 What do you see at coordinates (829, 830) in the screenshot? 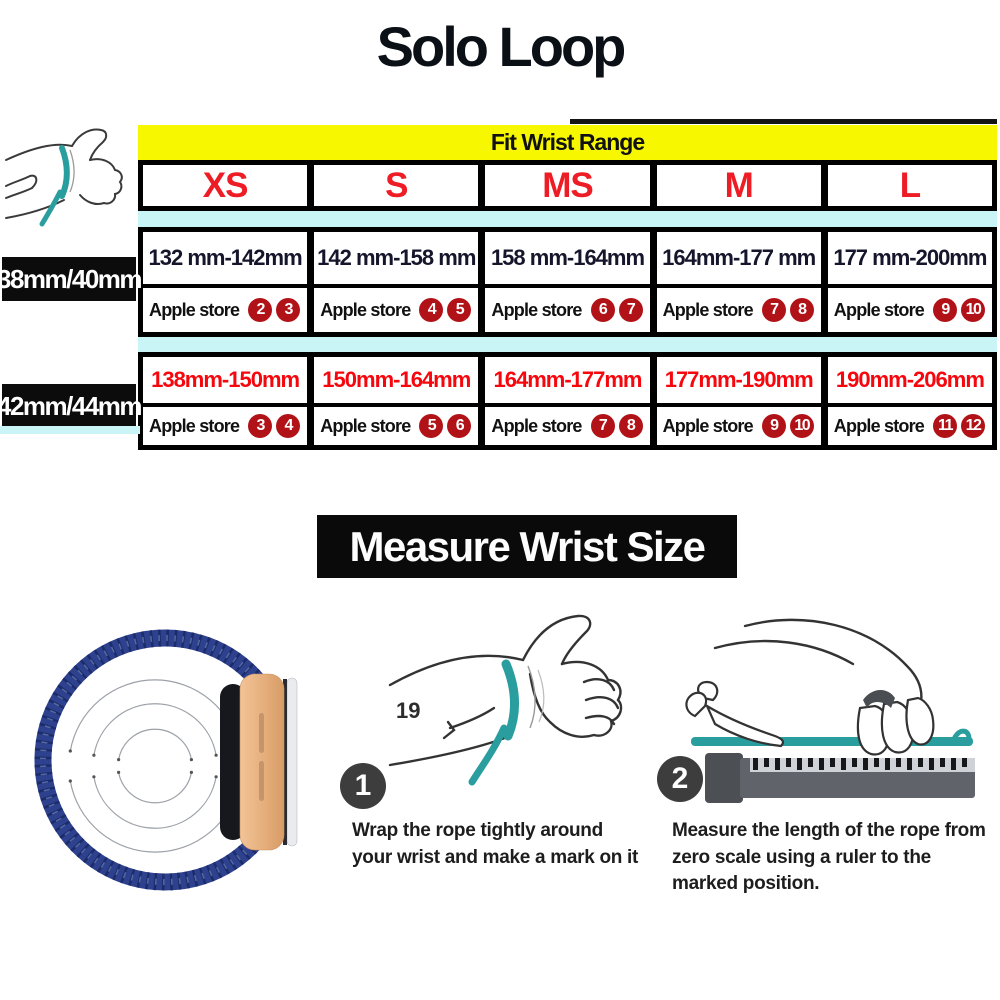
I see `caption-line: Measure the length of the rope from` at bounding box center [829, 830].